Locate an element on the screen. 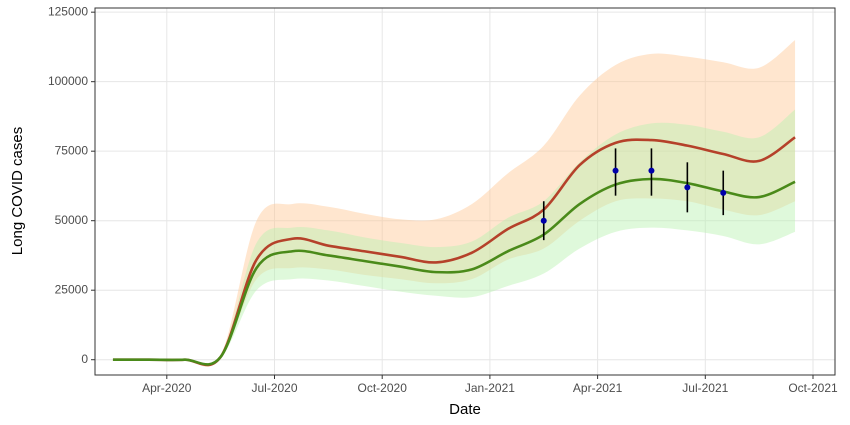  x-tick-label: Jan-2021 is located at coordinates (490, 388).